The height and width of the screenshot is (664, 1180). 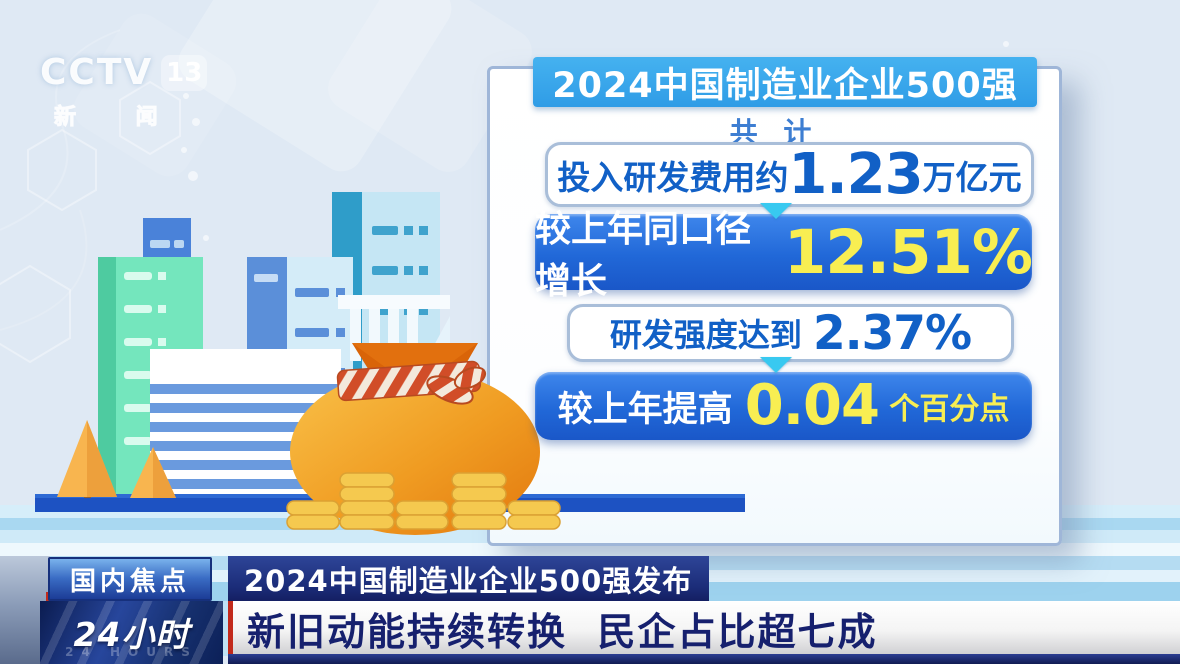 What do you see at coordinates (651, 409) in the screenshot?
I see `stat-prefix: 较上年提高` at bounding box center [651, 409].